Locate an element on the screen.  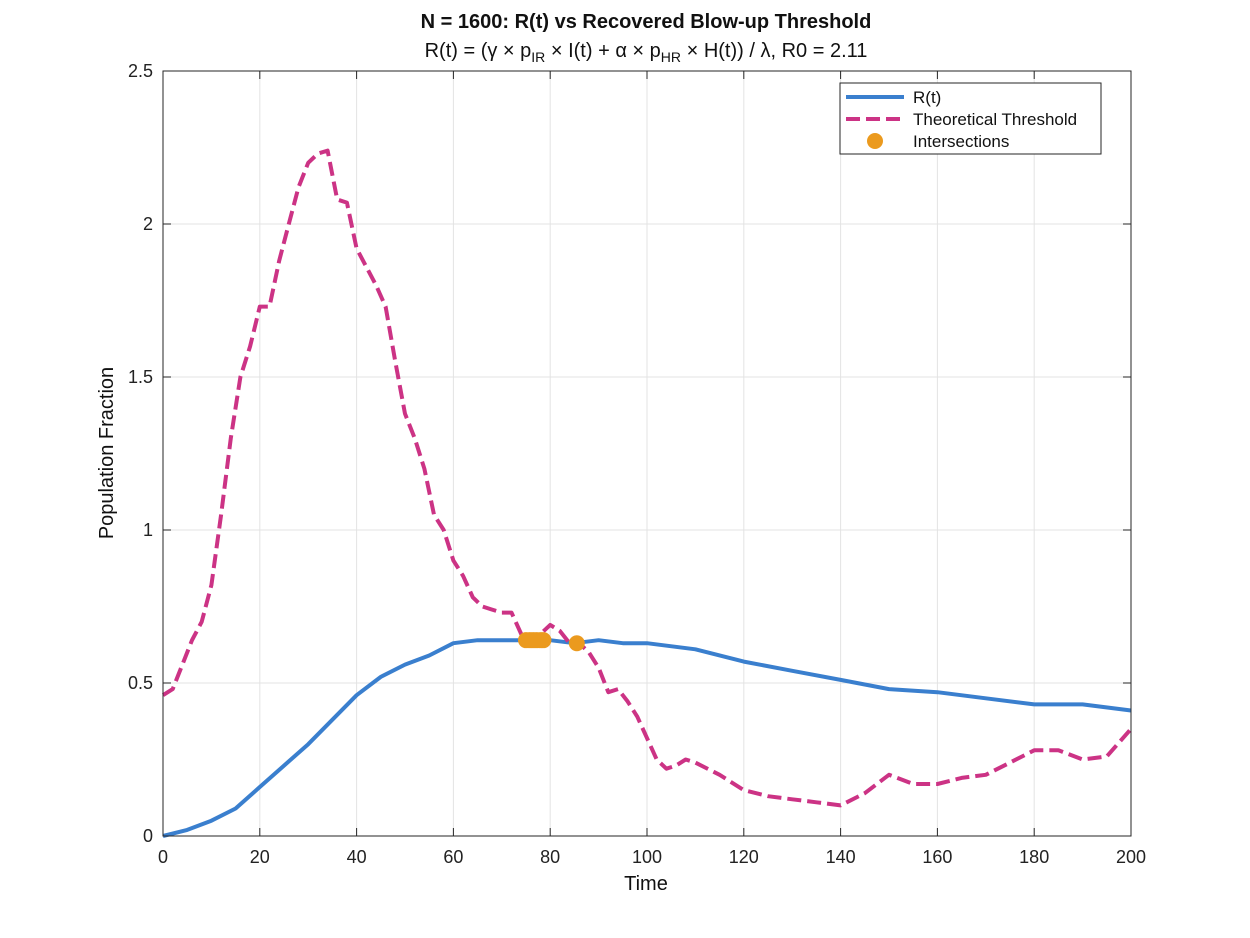
legend-label-threshold: Theoretical Threshold is located at coordinates (995, 119).